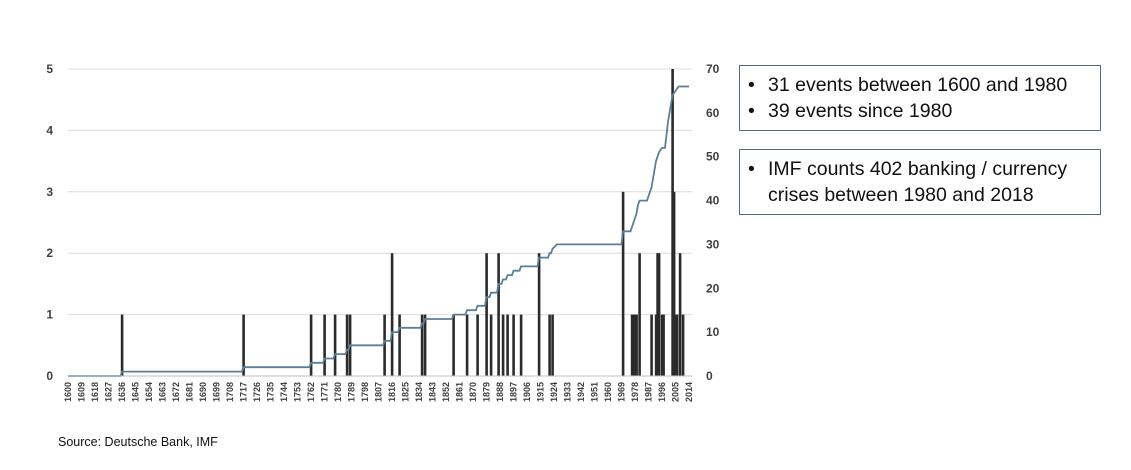  I want to click on x-tick-label: 1897, so click(514, 392).